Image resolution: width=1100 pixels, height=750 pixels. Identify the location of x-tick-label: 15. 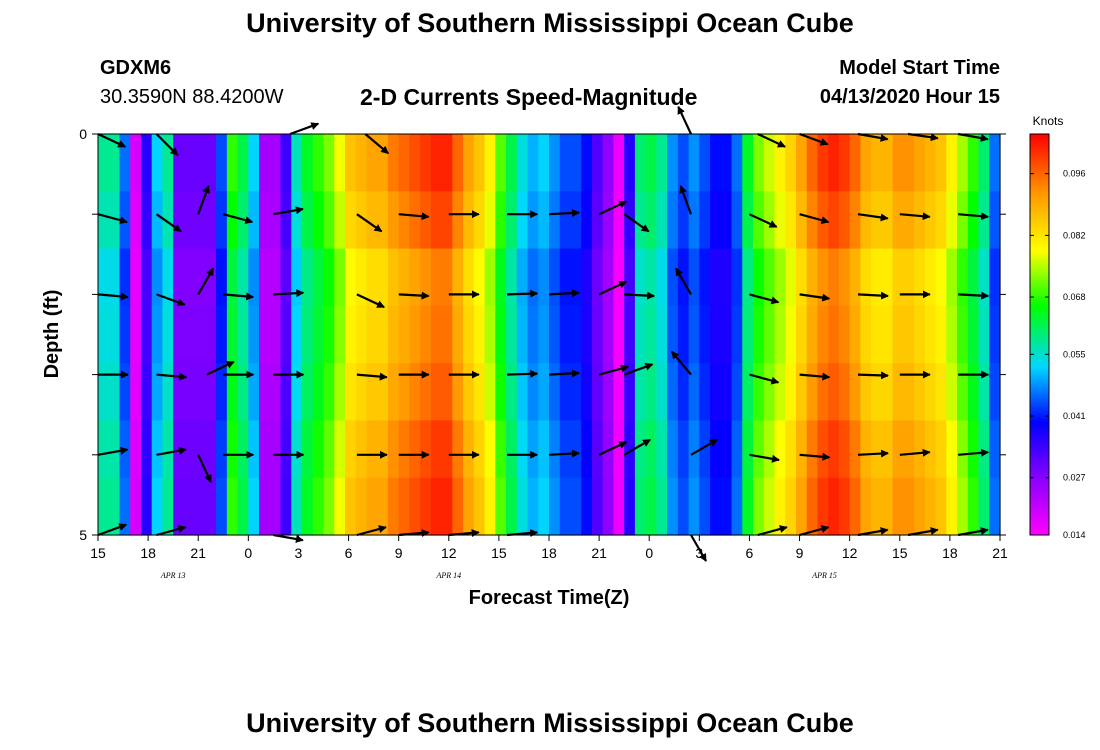
(98, 553).